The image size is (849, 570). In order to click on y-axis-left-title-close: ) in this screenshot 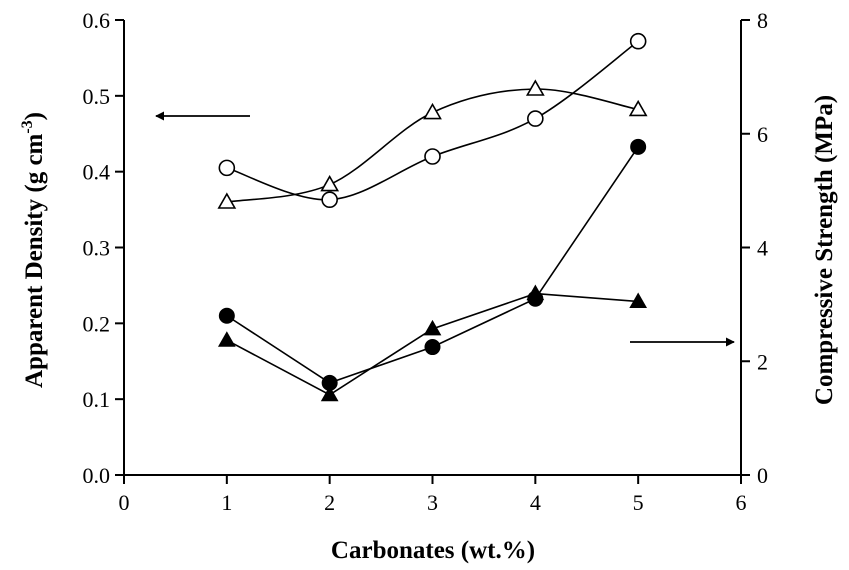, I will do `click(34, 116)`.